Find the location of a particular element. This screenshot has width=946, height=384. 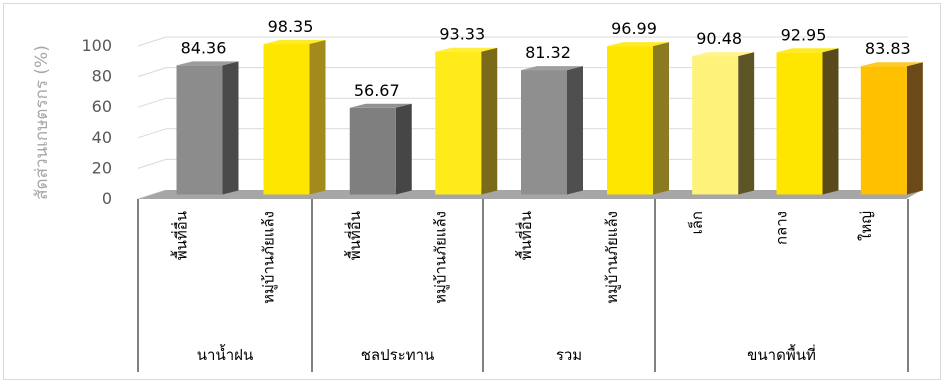

y-tick-label: 80 is located at coordinates (102, 76).